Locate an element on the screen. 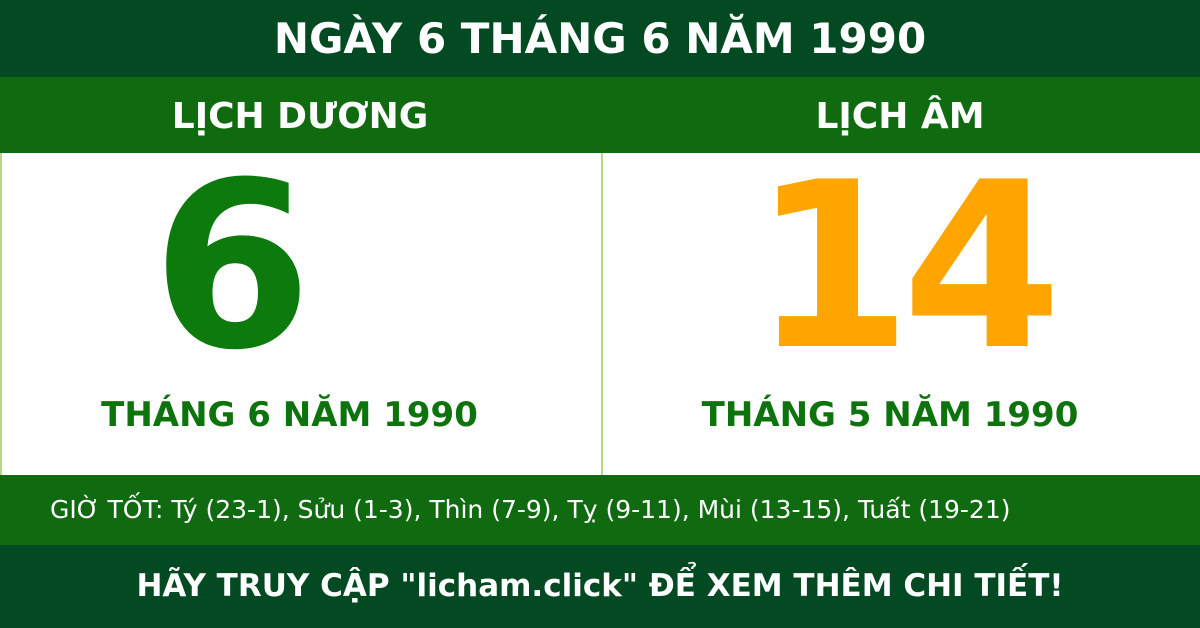 This screenshot has height=628, width=1200. solar-heading: LỊCH DƯƠNG is located at coordinates (300, 116).